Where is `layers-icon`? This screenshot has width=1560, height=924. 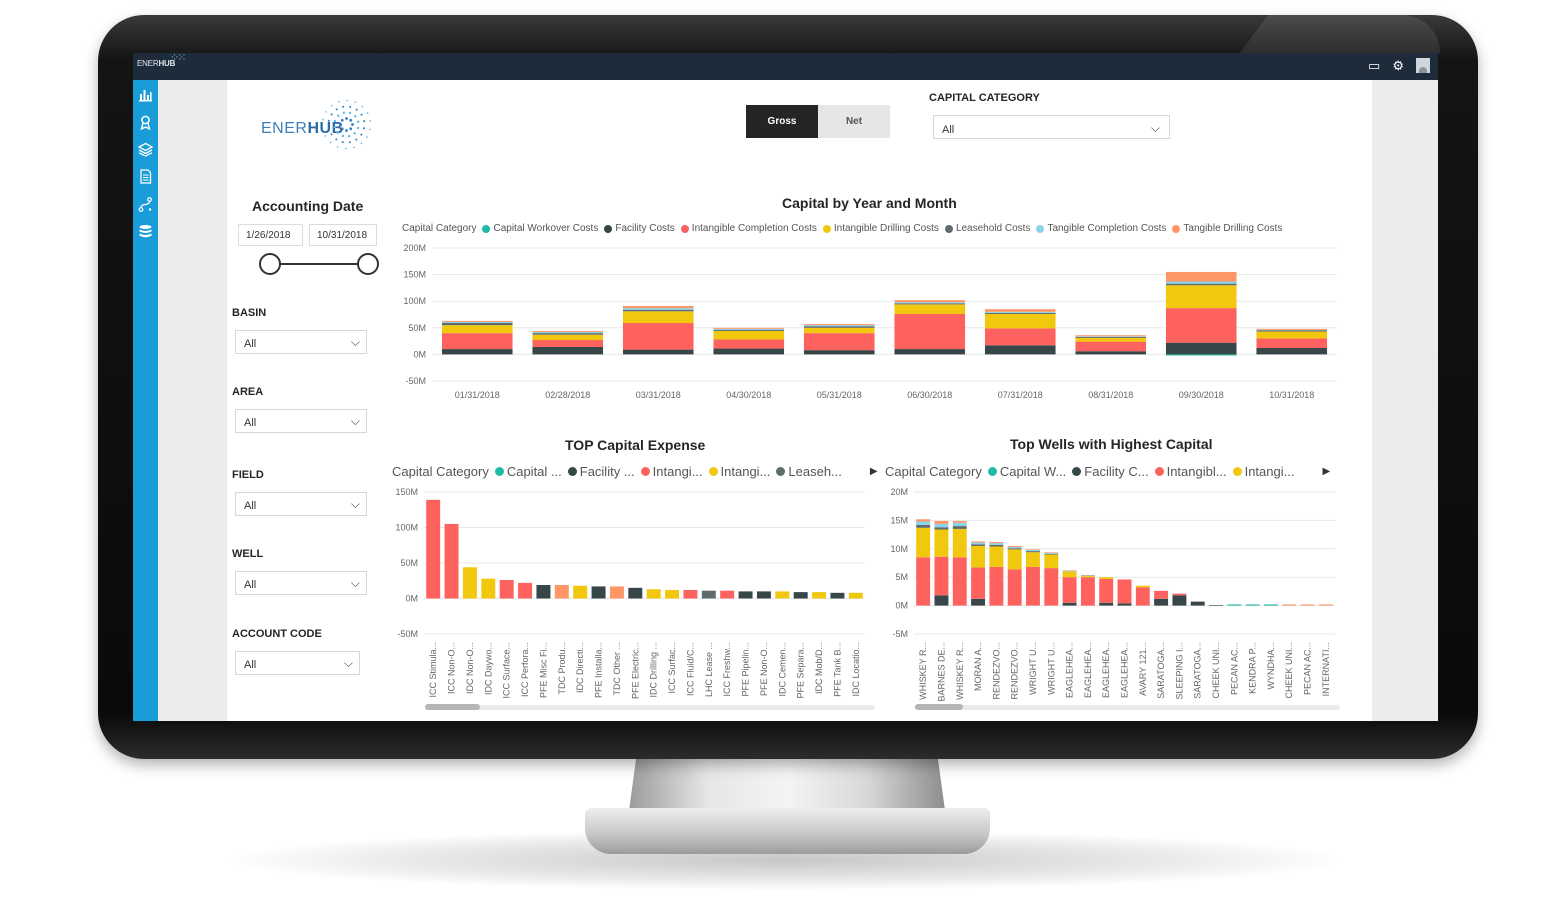 layers-icon is located at coordinates (145, 149).